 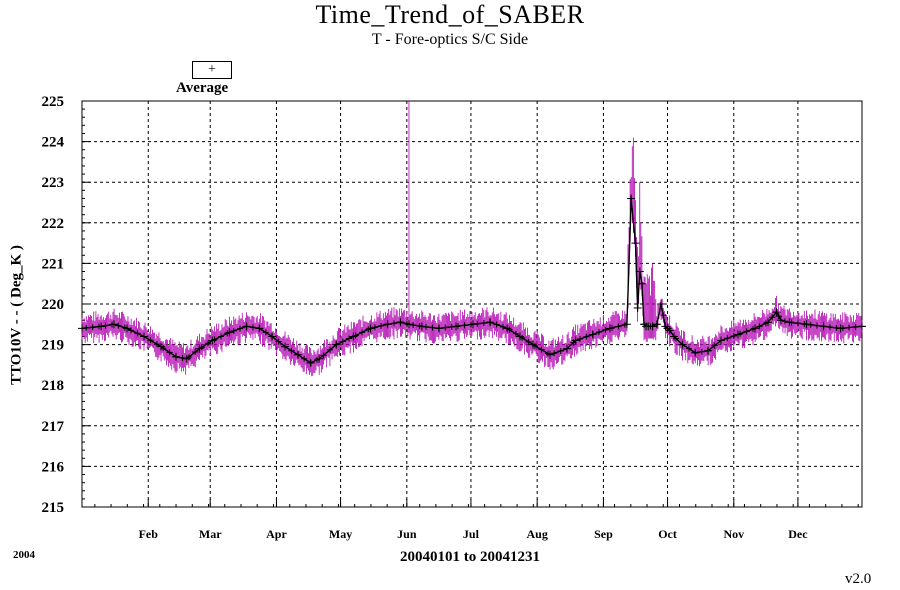 I want to click on legend-label: Average, so click(x=202, y=88).